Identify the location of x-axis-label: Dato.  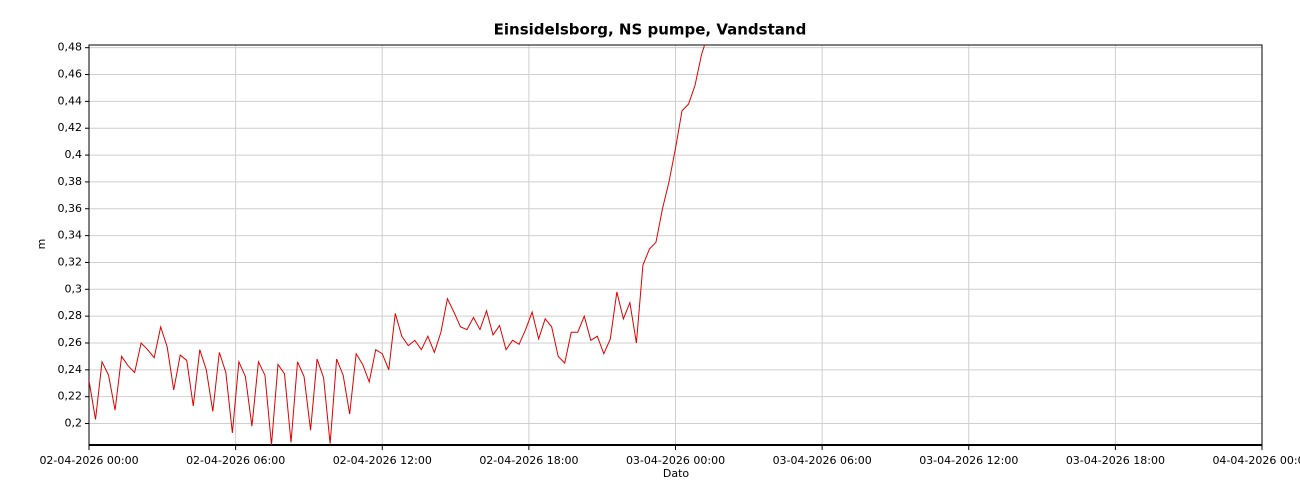
(676, 473).